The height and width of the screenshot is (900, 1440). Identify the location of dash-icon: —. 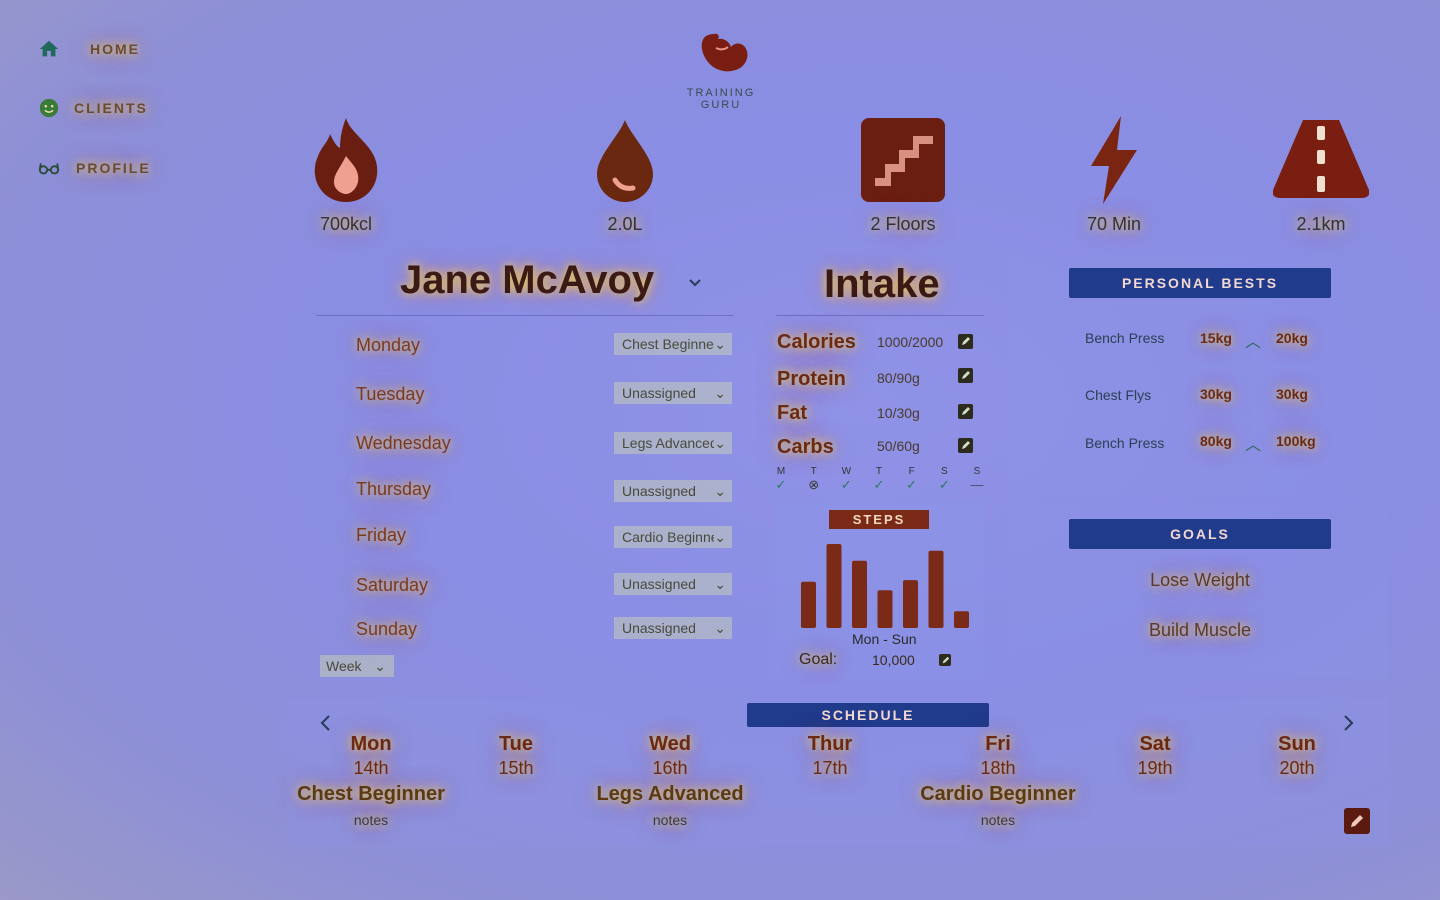
(977, 484).